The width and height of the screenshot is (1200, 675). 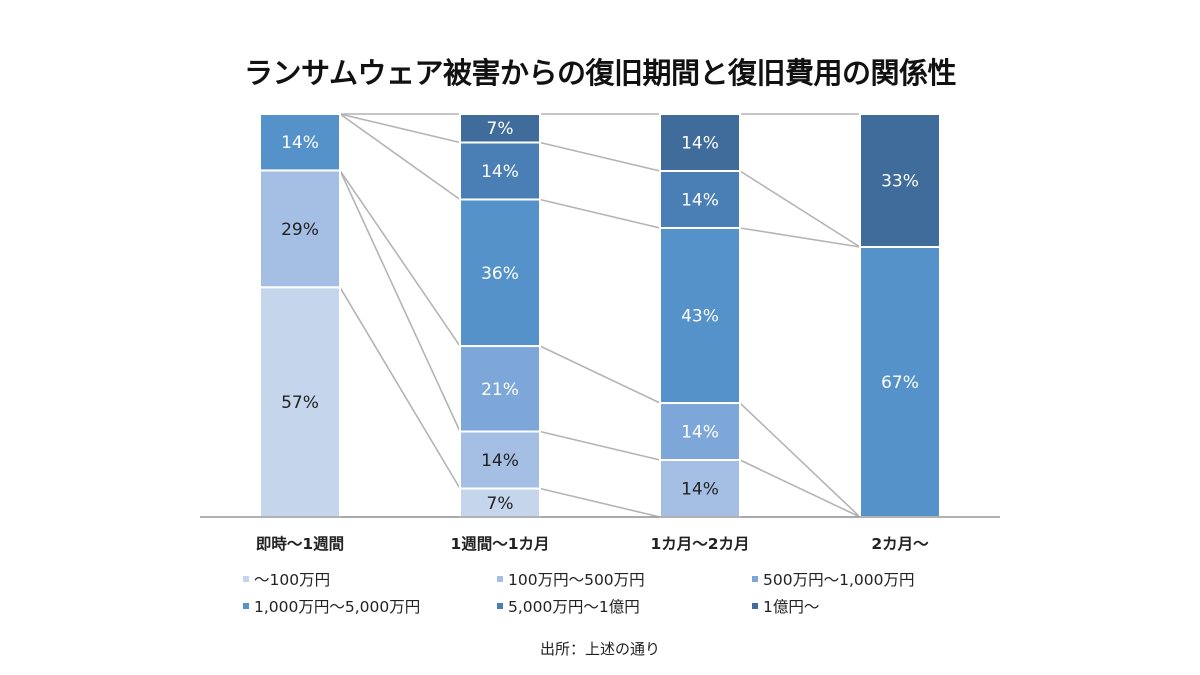 What do you see at coordinates (576, 580) in the screenshot?
I see `legend-label: 100万円～500万円` at bounding box center [576, 580].